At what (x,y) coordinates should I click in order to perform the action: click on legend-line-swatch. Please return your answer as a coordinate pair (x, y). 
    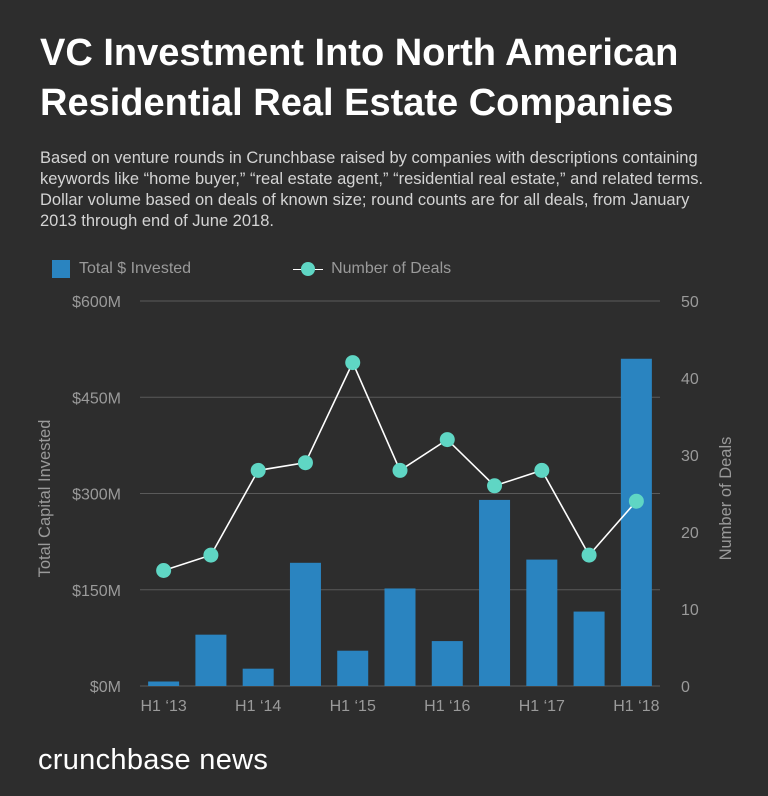
    Looking at the image, I should click on (308, 269).